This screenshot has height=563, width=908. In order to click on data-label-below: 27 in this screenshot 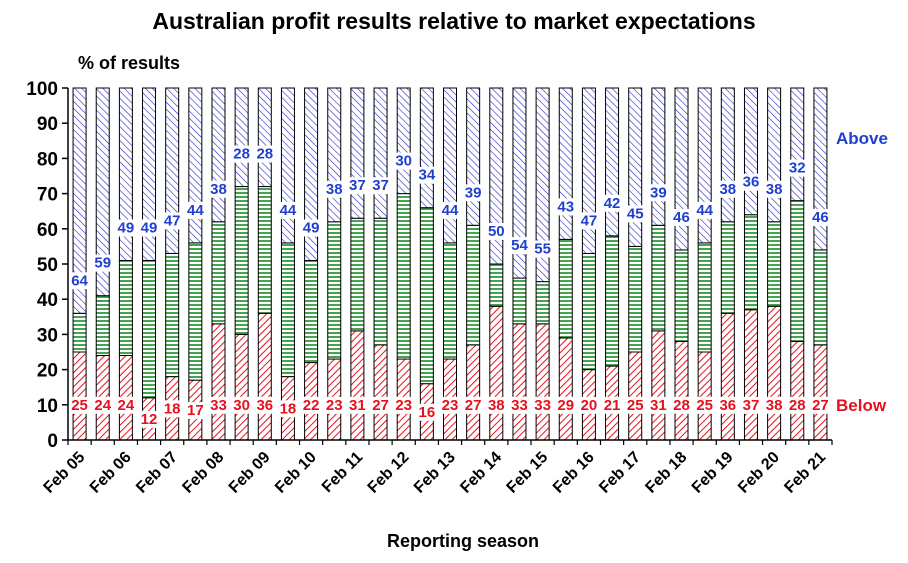, I will do `click(473, 405)`.